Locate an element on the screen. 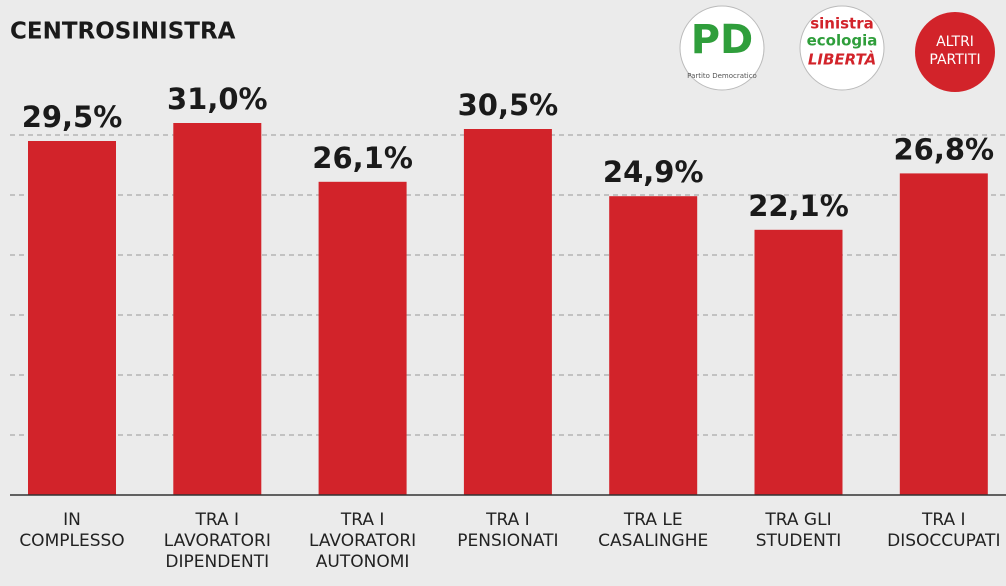 The width and height of the screenshot is (1006, 586). logo-text: ecologia is located at coordinates (842, 41).